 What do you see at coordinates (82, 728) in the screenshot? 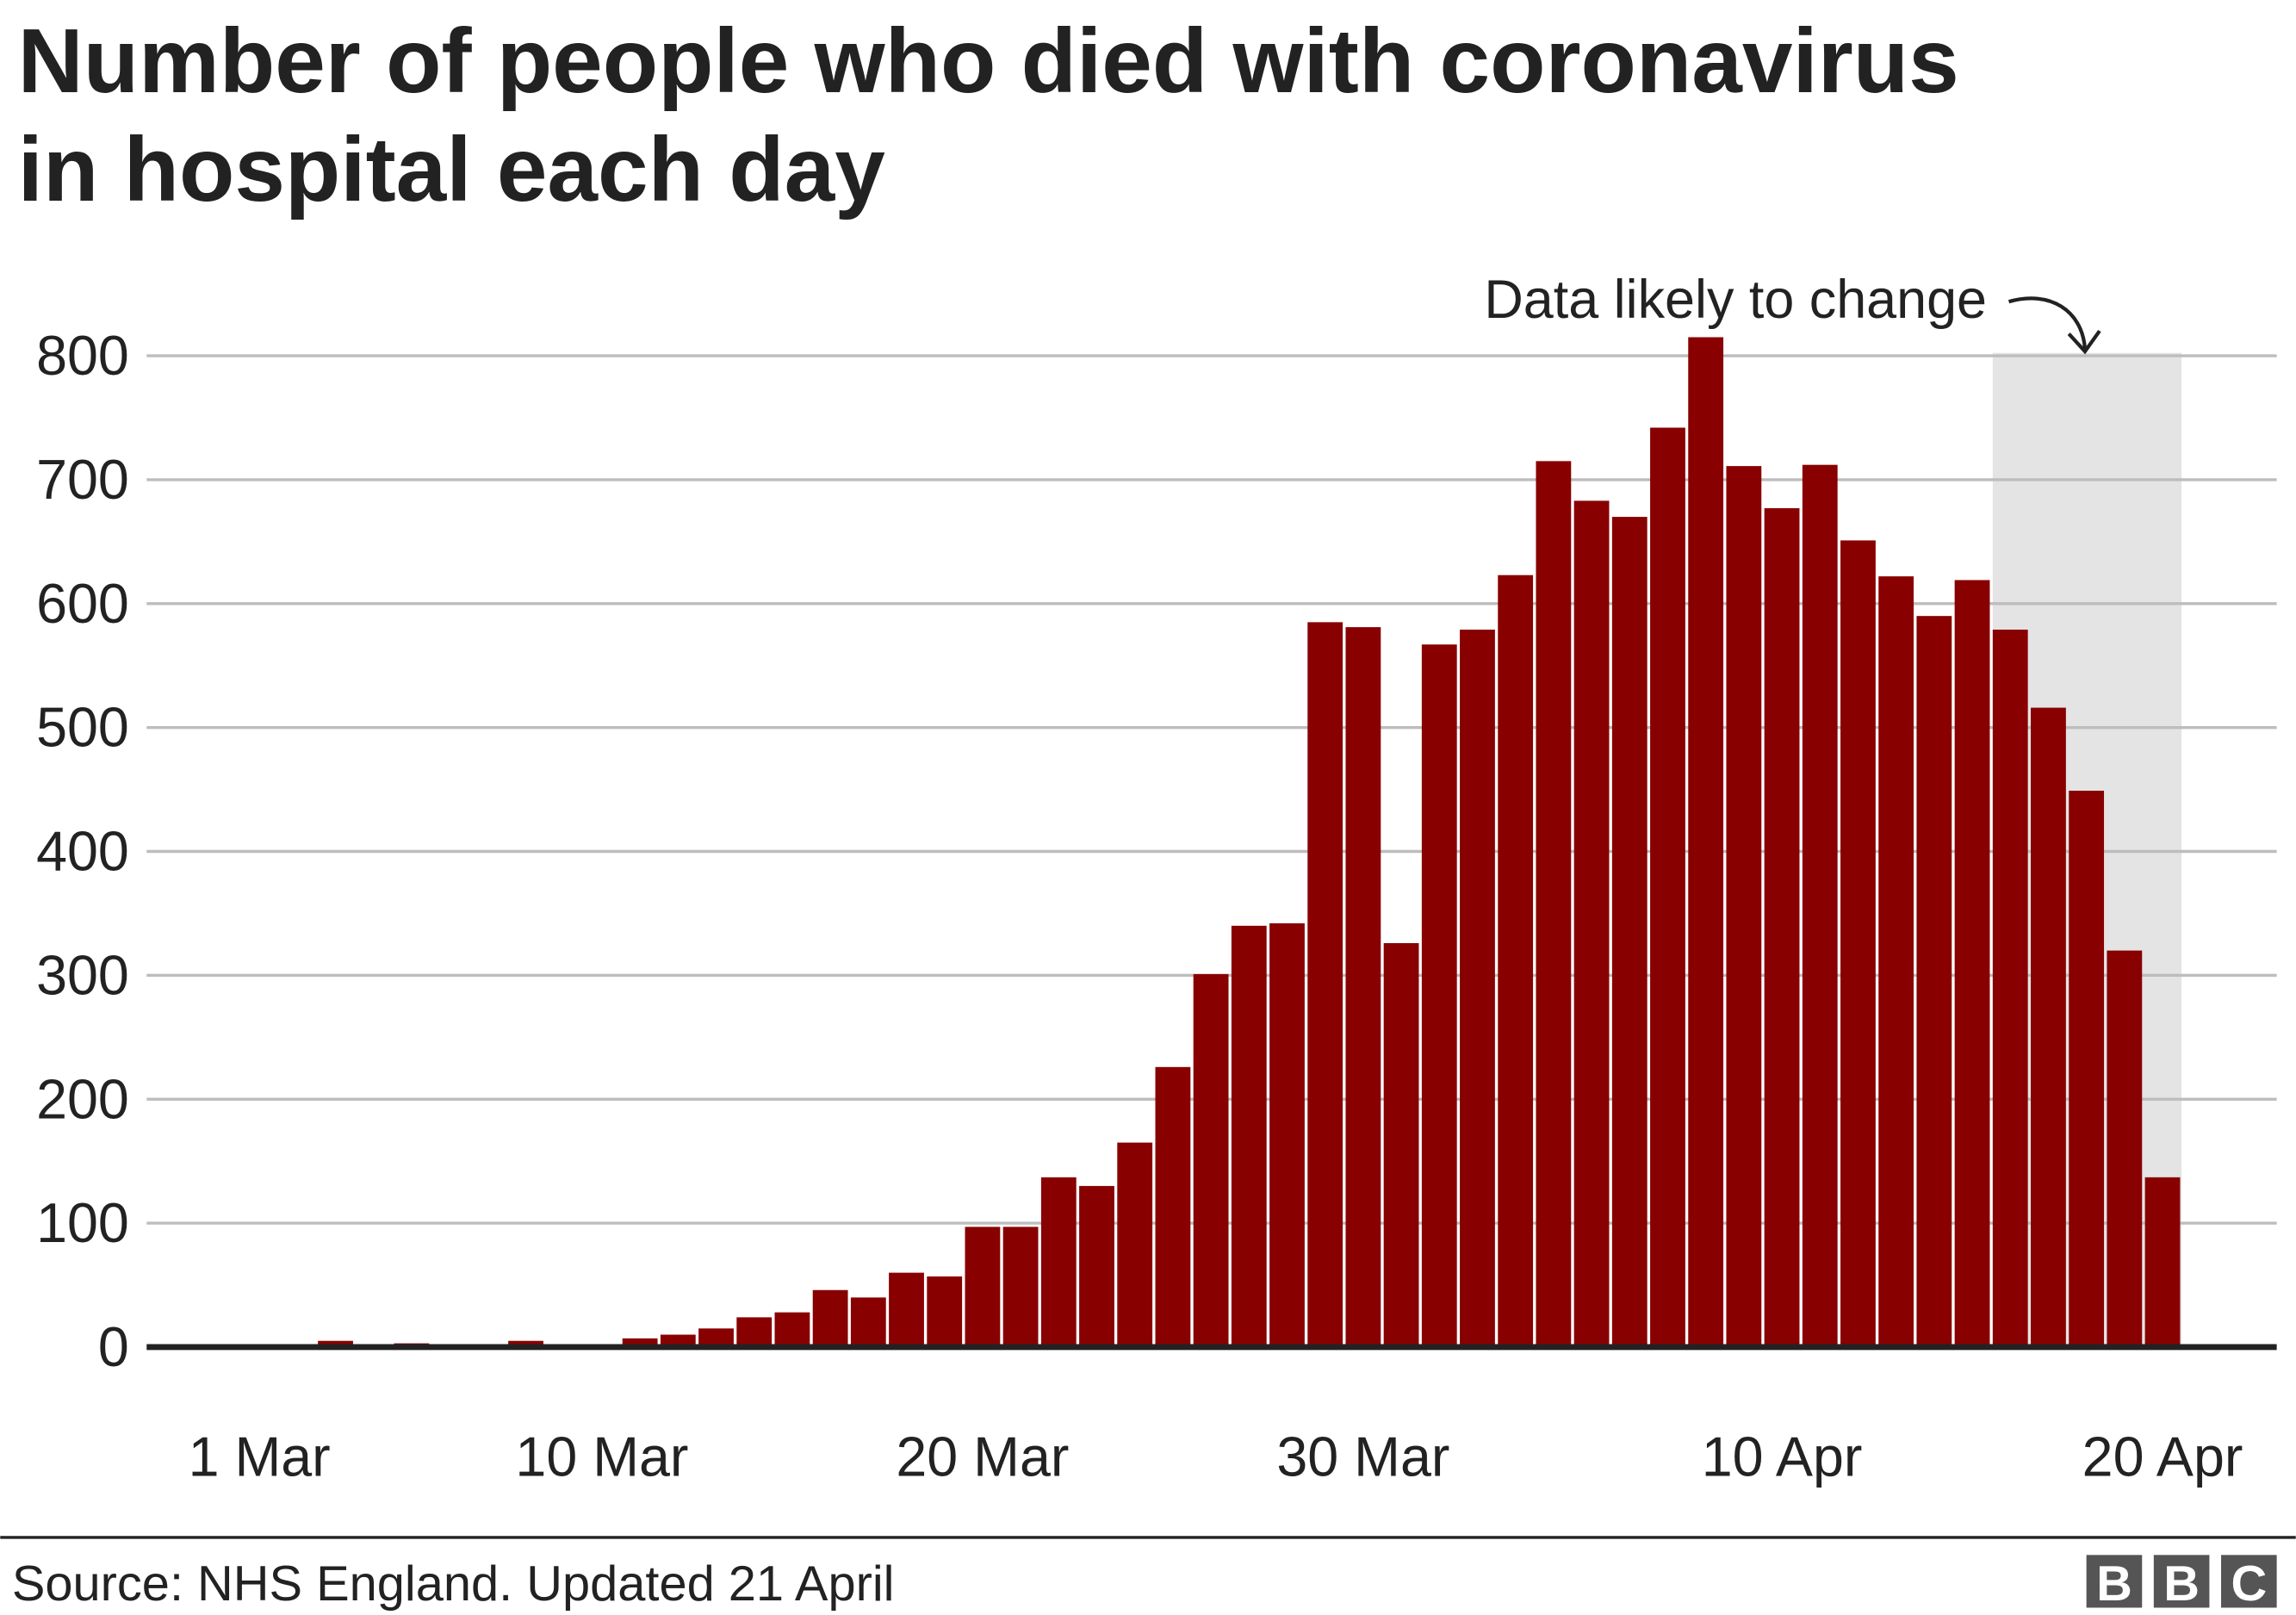
I see `y-tick-label: 500` at bounding box center [82, 728].